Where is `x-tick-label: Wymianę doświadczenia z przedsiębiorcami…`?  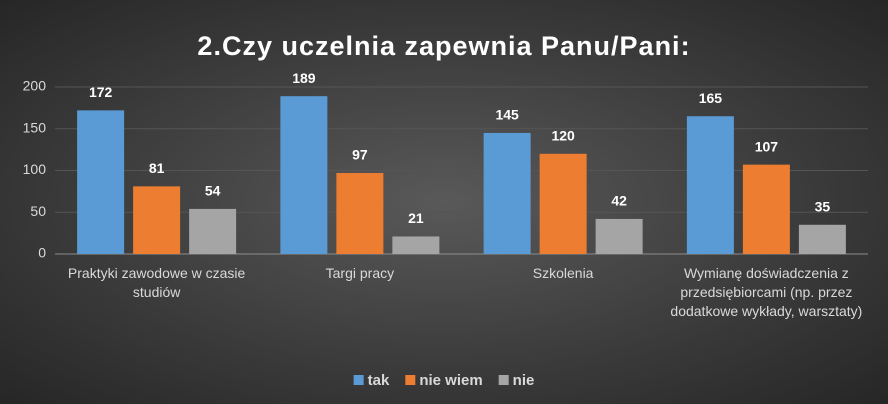
x-tick-label: Wymianę doświadczenia z przedsiębiorcami… is located at coordinates (766, 292).